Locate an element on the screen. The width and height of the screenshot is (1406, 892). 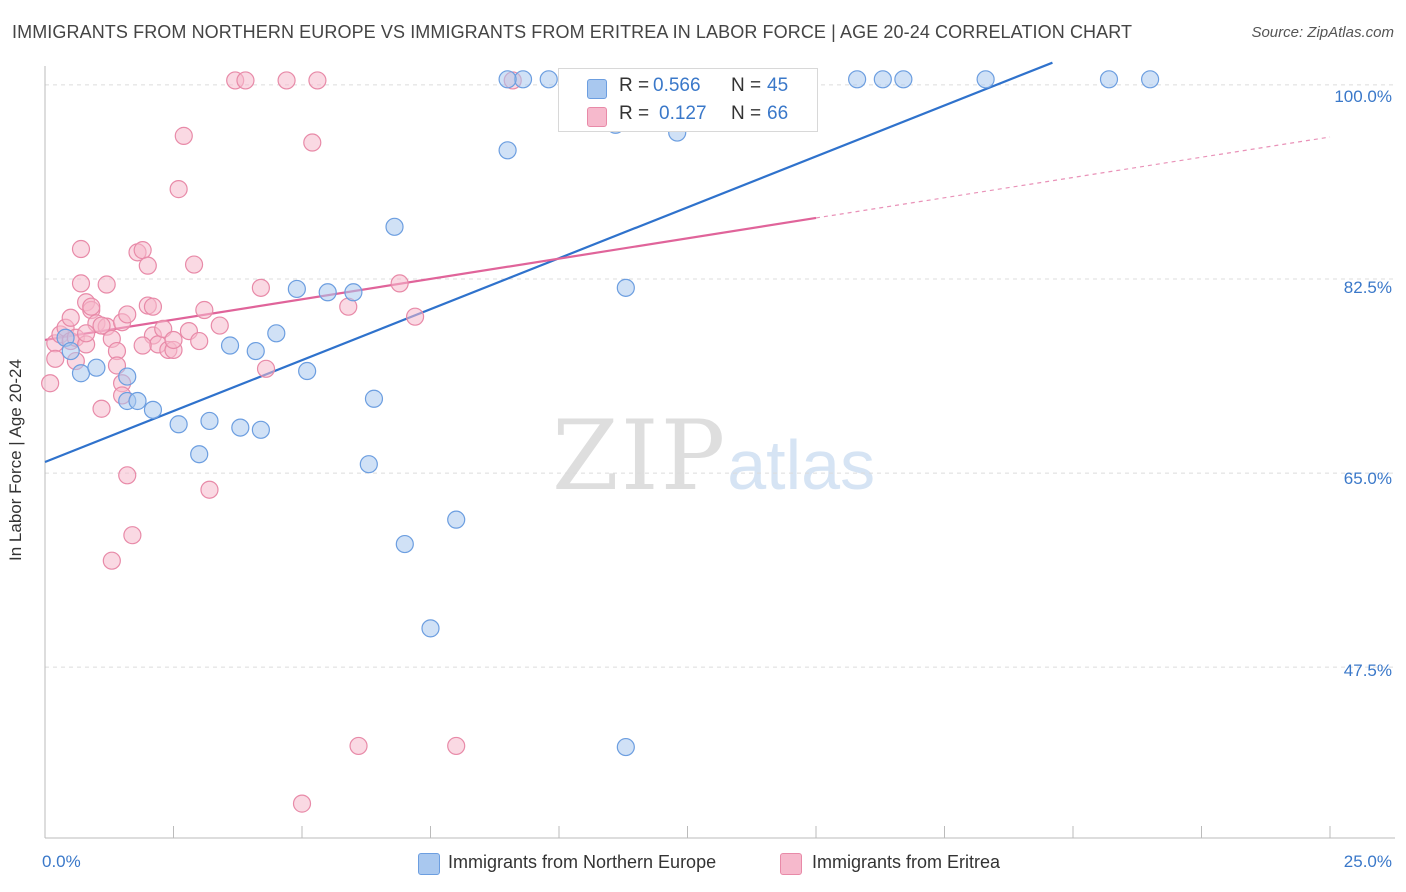
pink-legend-swatch is located at coordinates (791, 864).